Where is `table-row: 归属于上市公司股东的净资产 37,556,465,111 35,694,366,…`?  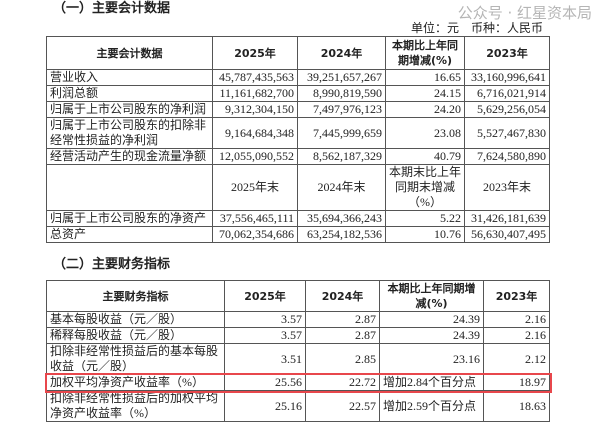 table-row: 归属于上市公司股东的净资产 37,556,465,111 35,694,366,… is located at coordinates (298, 218).